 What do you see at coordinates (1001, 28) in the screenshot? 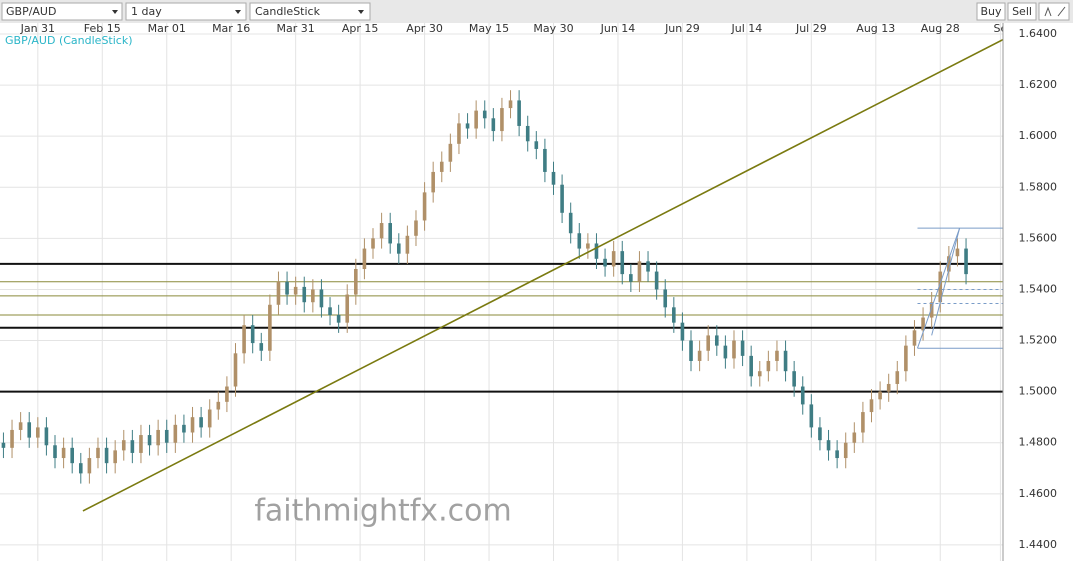
I see `x-tick-label: Se` at bounding box center [1001, 28].